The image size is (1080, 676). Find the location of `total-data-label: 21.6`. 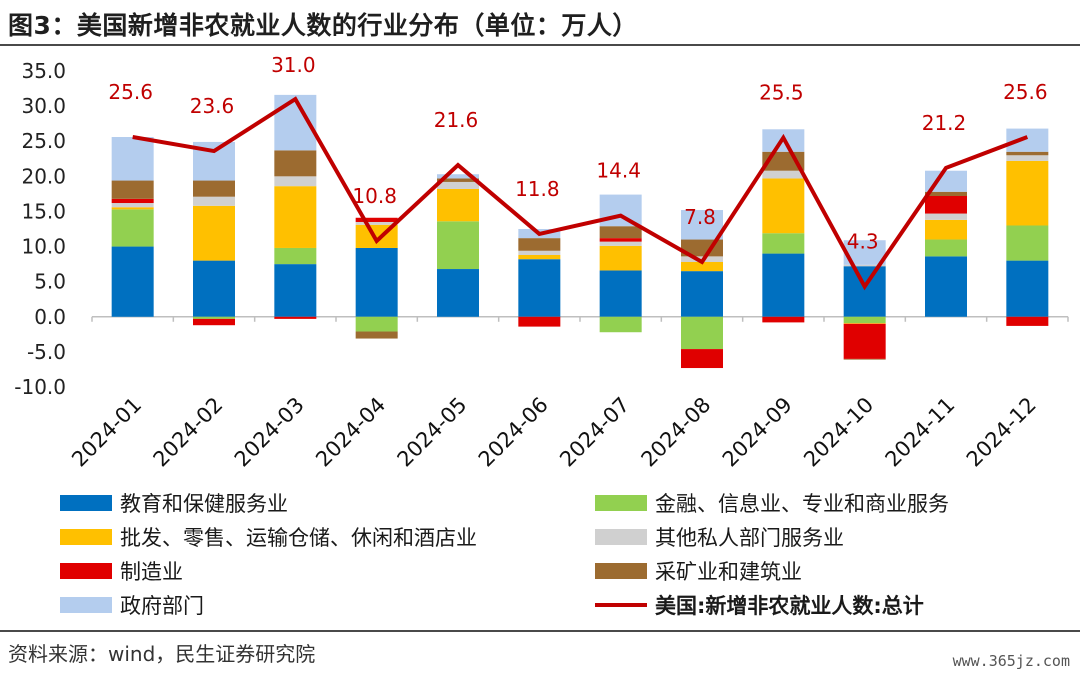

total-data-label: 21.6 is located at coordinates (456, 120).